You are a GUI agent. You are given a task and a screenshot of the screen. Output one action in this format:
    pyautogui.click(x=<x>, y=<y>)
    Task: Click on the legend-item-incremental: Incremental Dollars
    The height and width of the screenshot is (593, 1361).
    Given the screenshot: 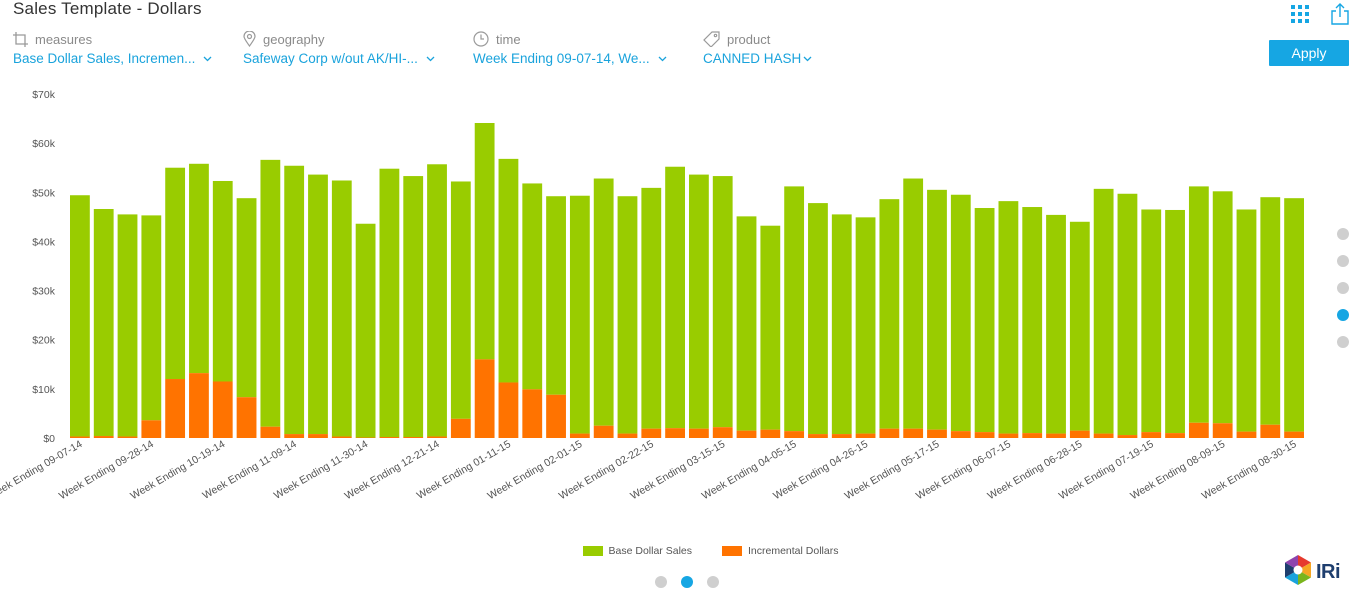 What is the action you would take?
    pyautogui.click(x=780, y=551)
    